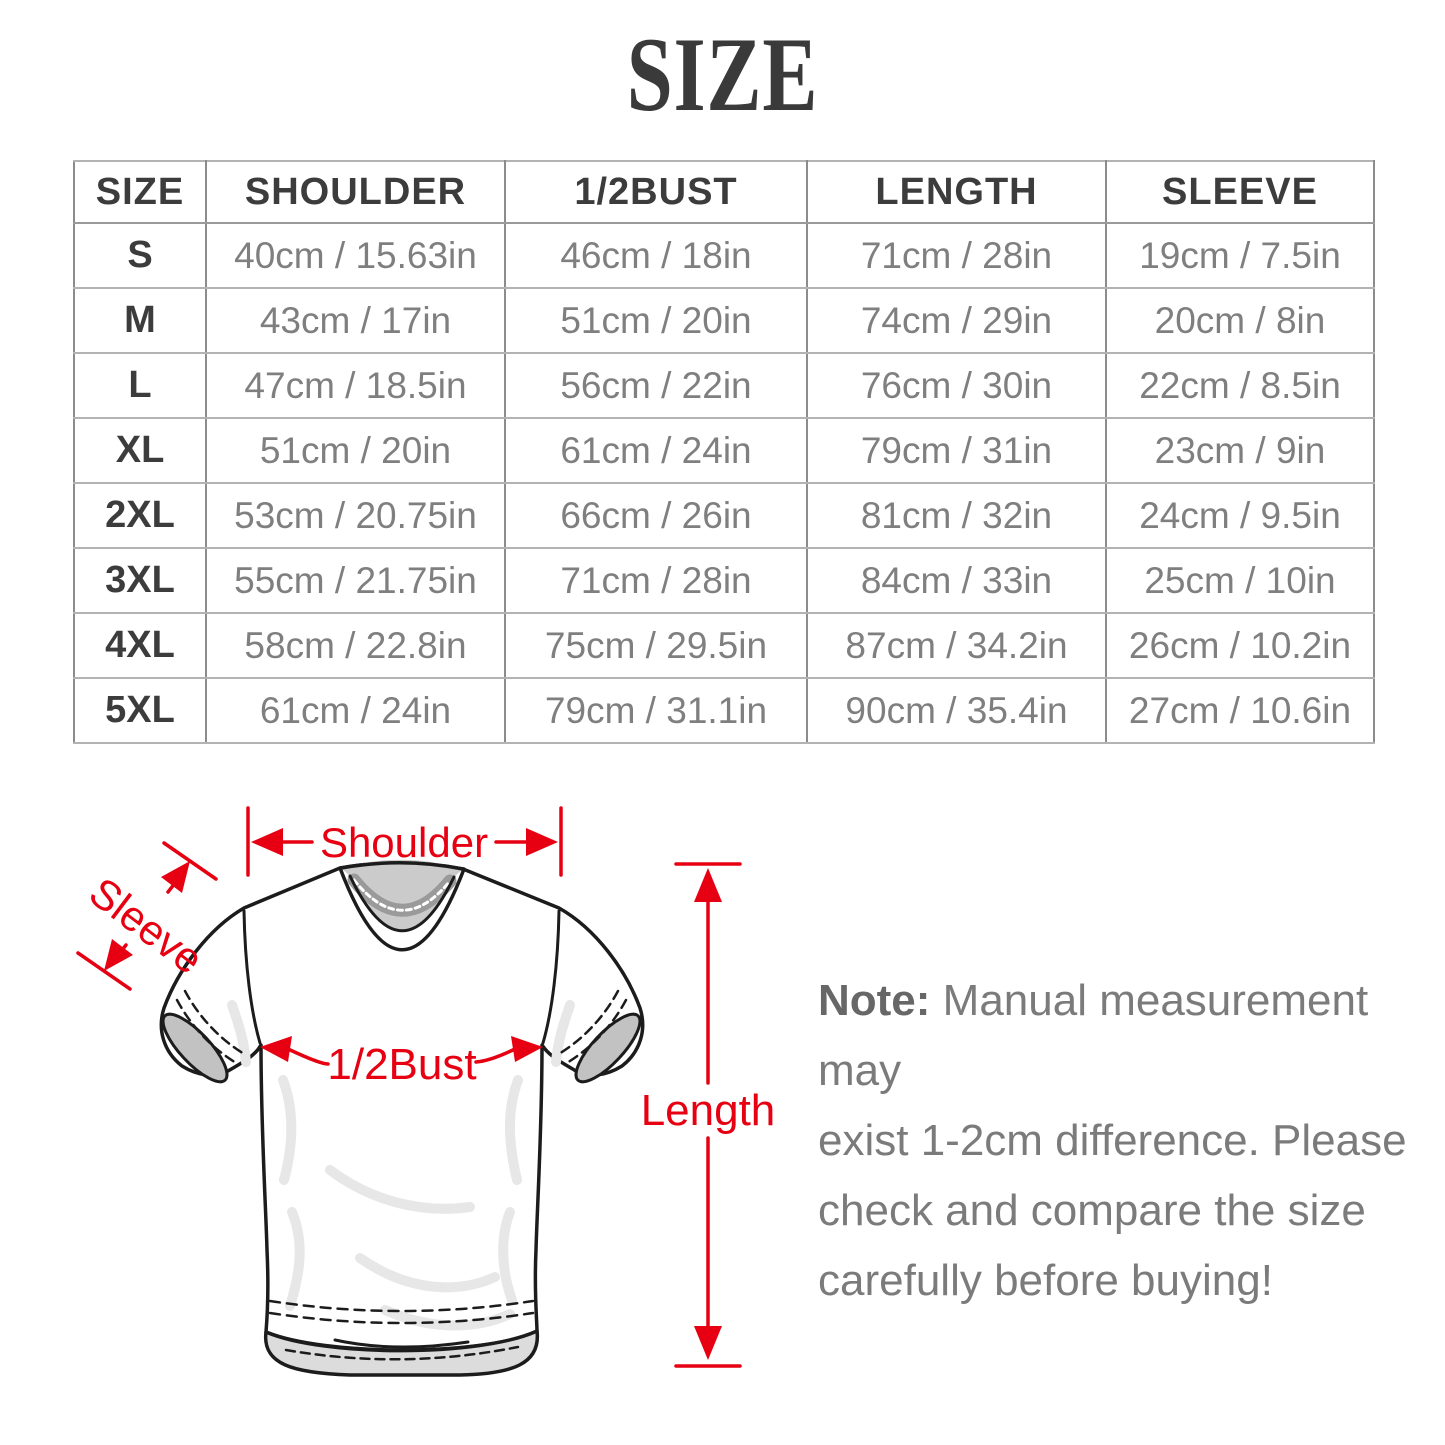  Describe the element at coordinates (956, 710) in the screenshot. I see `cell: 90cm / 35.4in` at that location.